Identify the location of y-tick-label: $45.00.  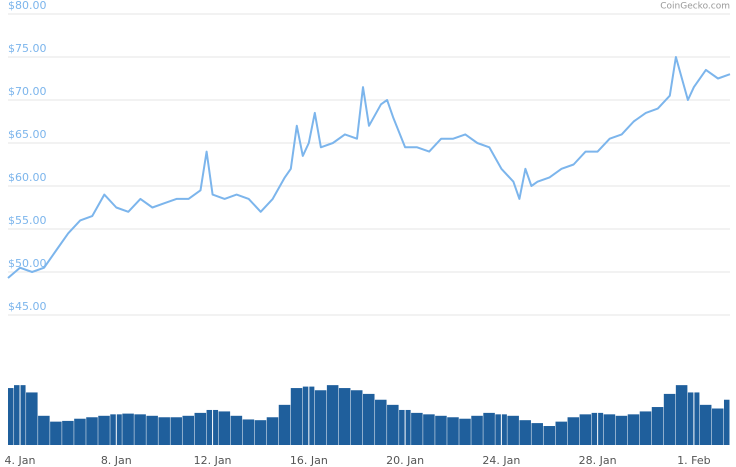
(27, 306).